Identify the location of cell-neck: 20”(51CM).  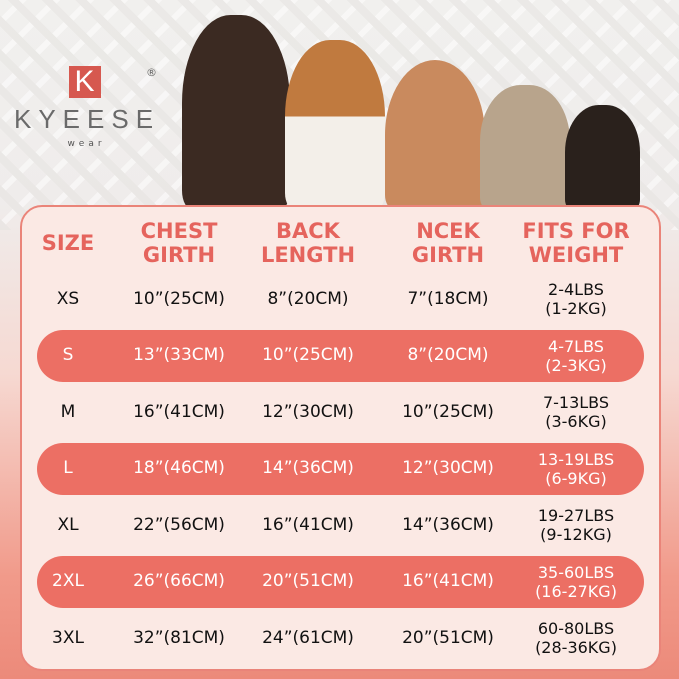
(448, 637).